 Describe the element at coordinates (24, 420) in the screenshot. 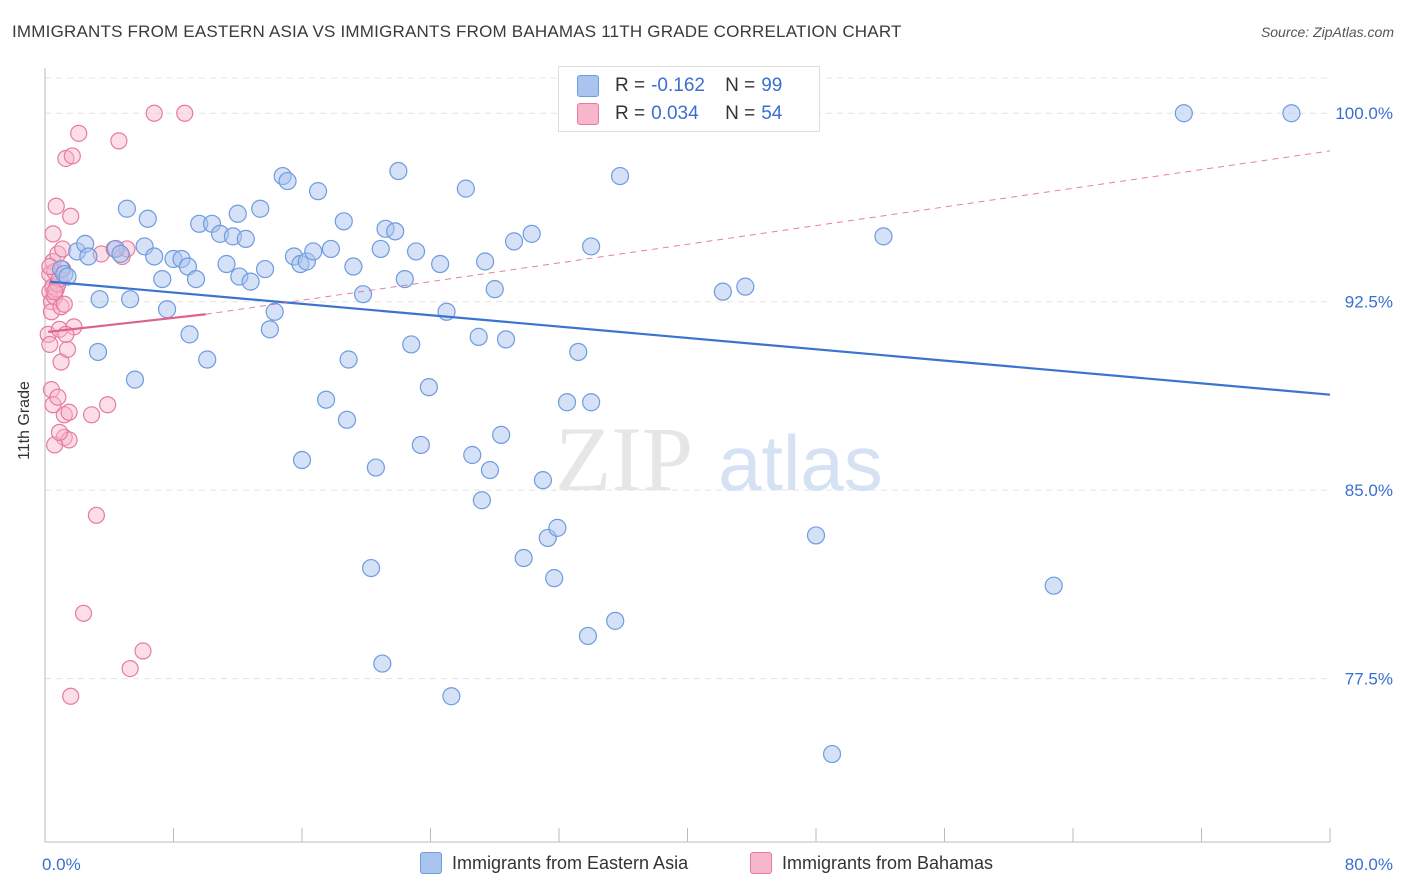

I see `y-axis-label: 11th Grade` at that location.